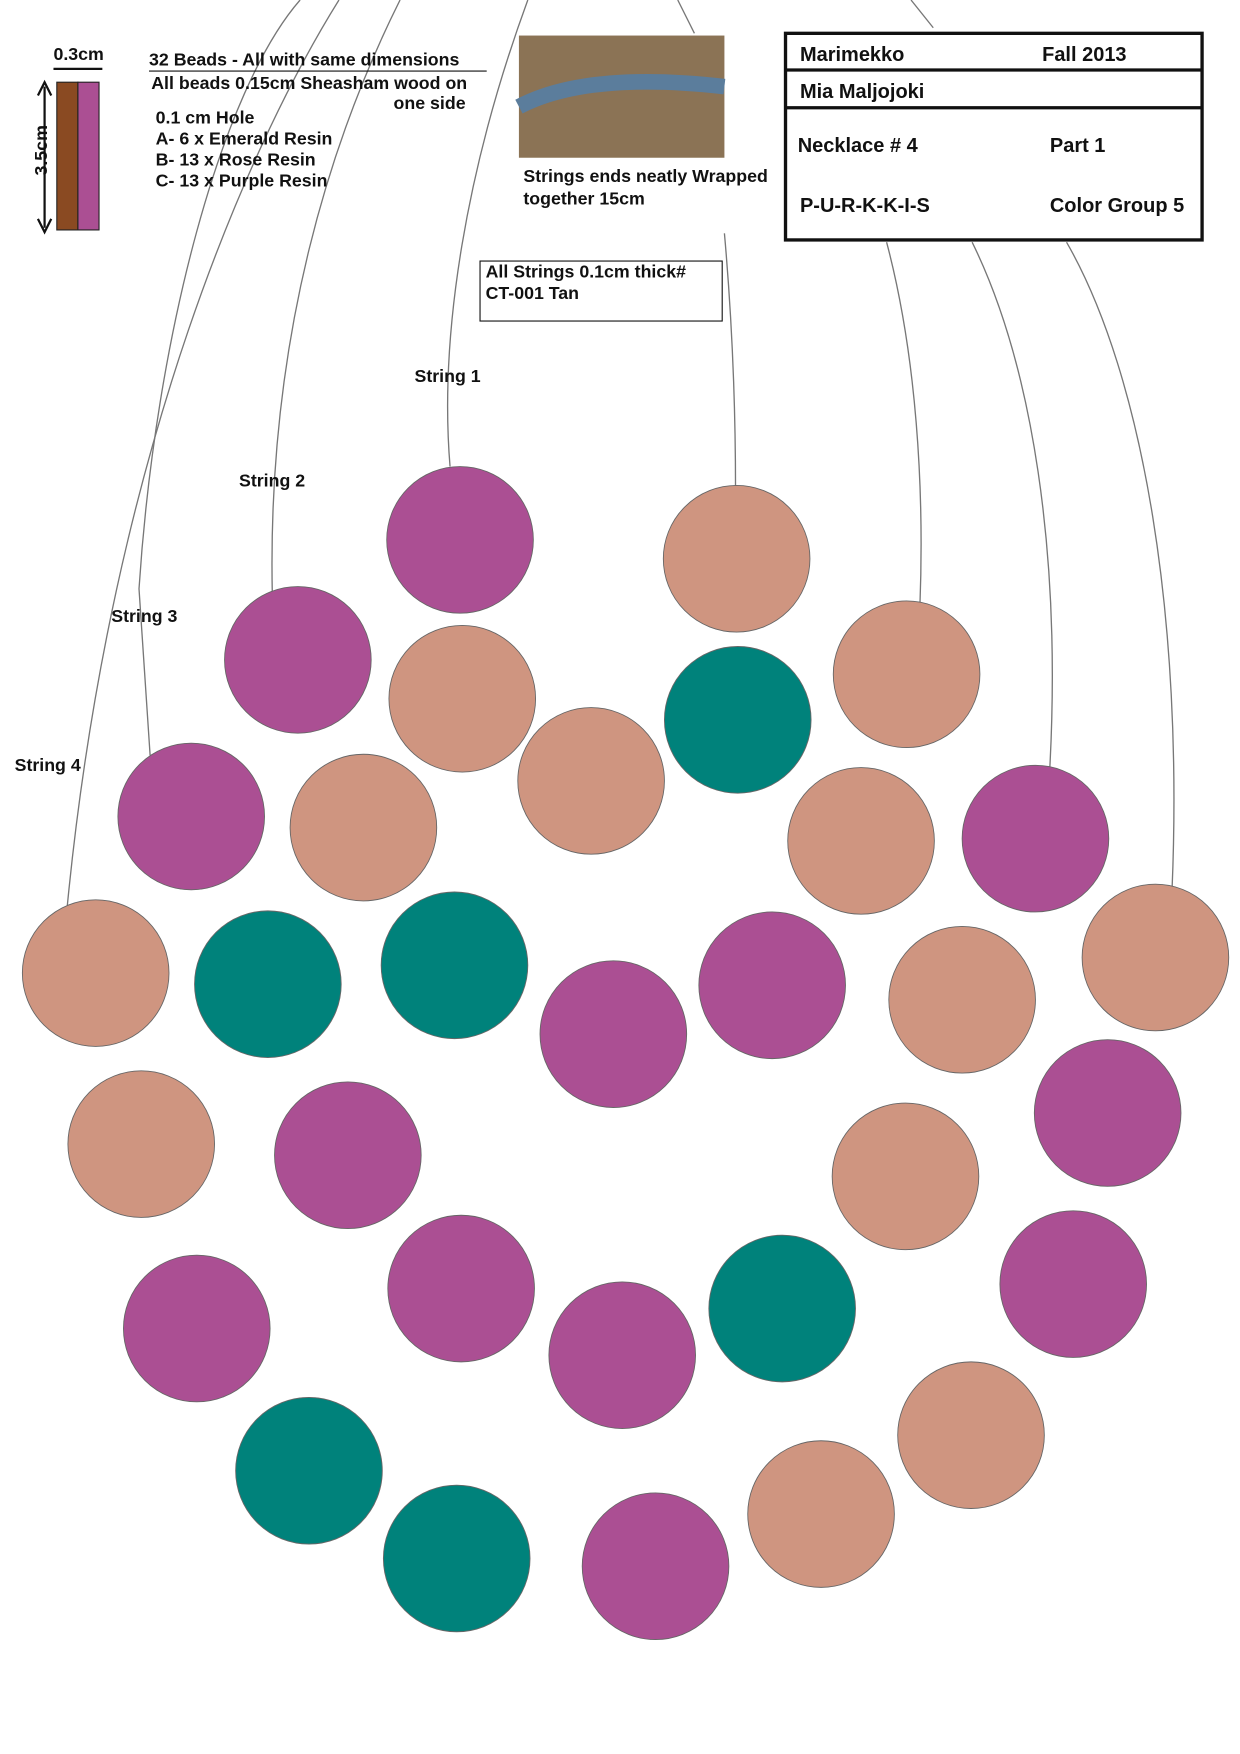 The height and width of the screenshot is (1754, 1240). I want to click on specs-hole: 0.1 cm Hole, so click(205, 117).